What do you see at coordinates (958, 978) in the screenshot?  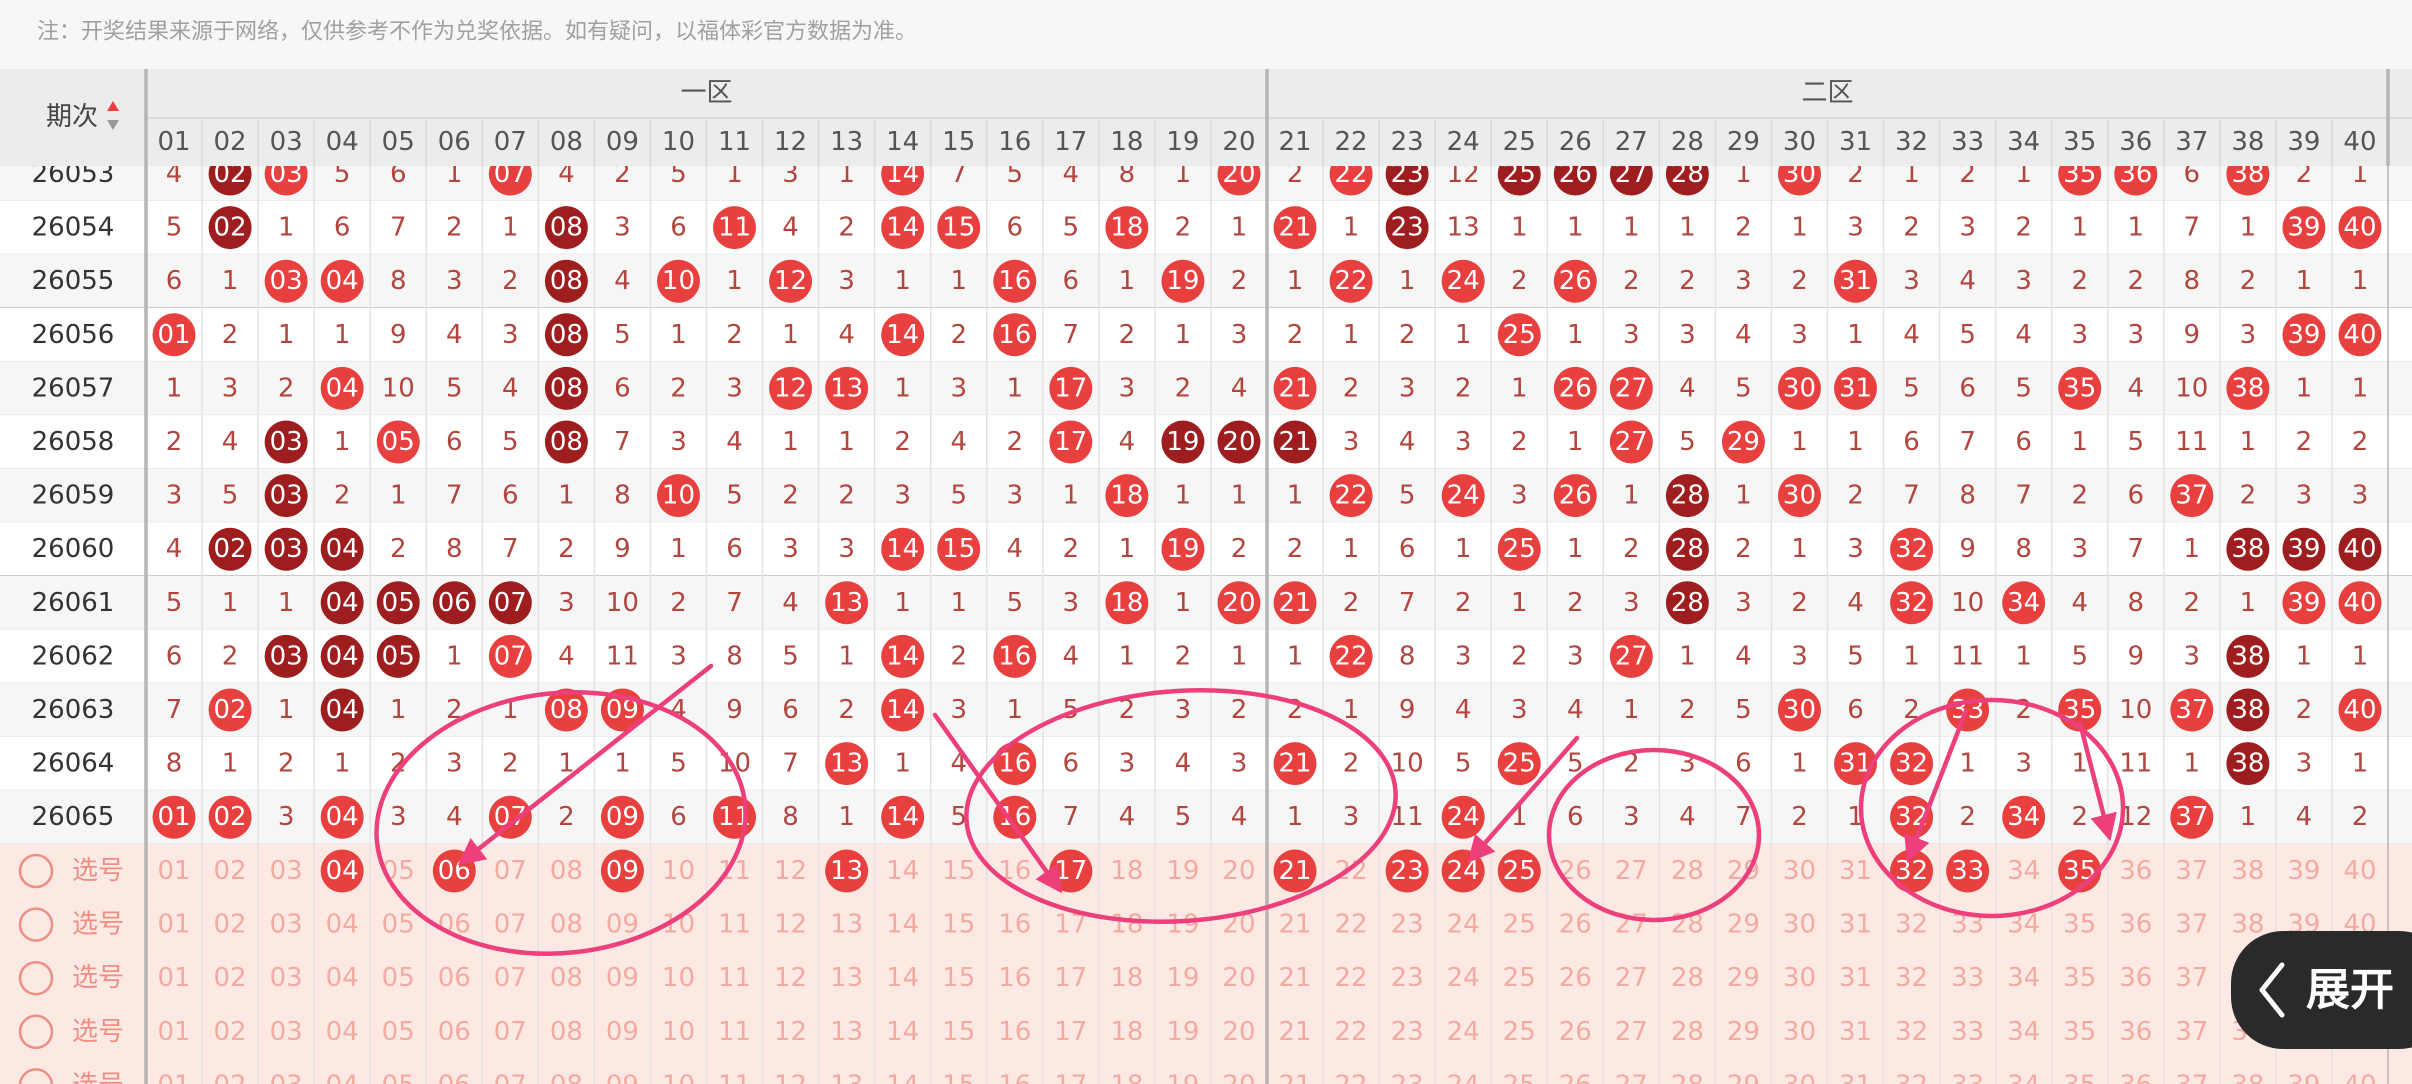 I see `pick-number: 15` at bounding box center [958, 978].